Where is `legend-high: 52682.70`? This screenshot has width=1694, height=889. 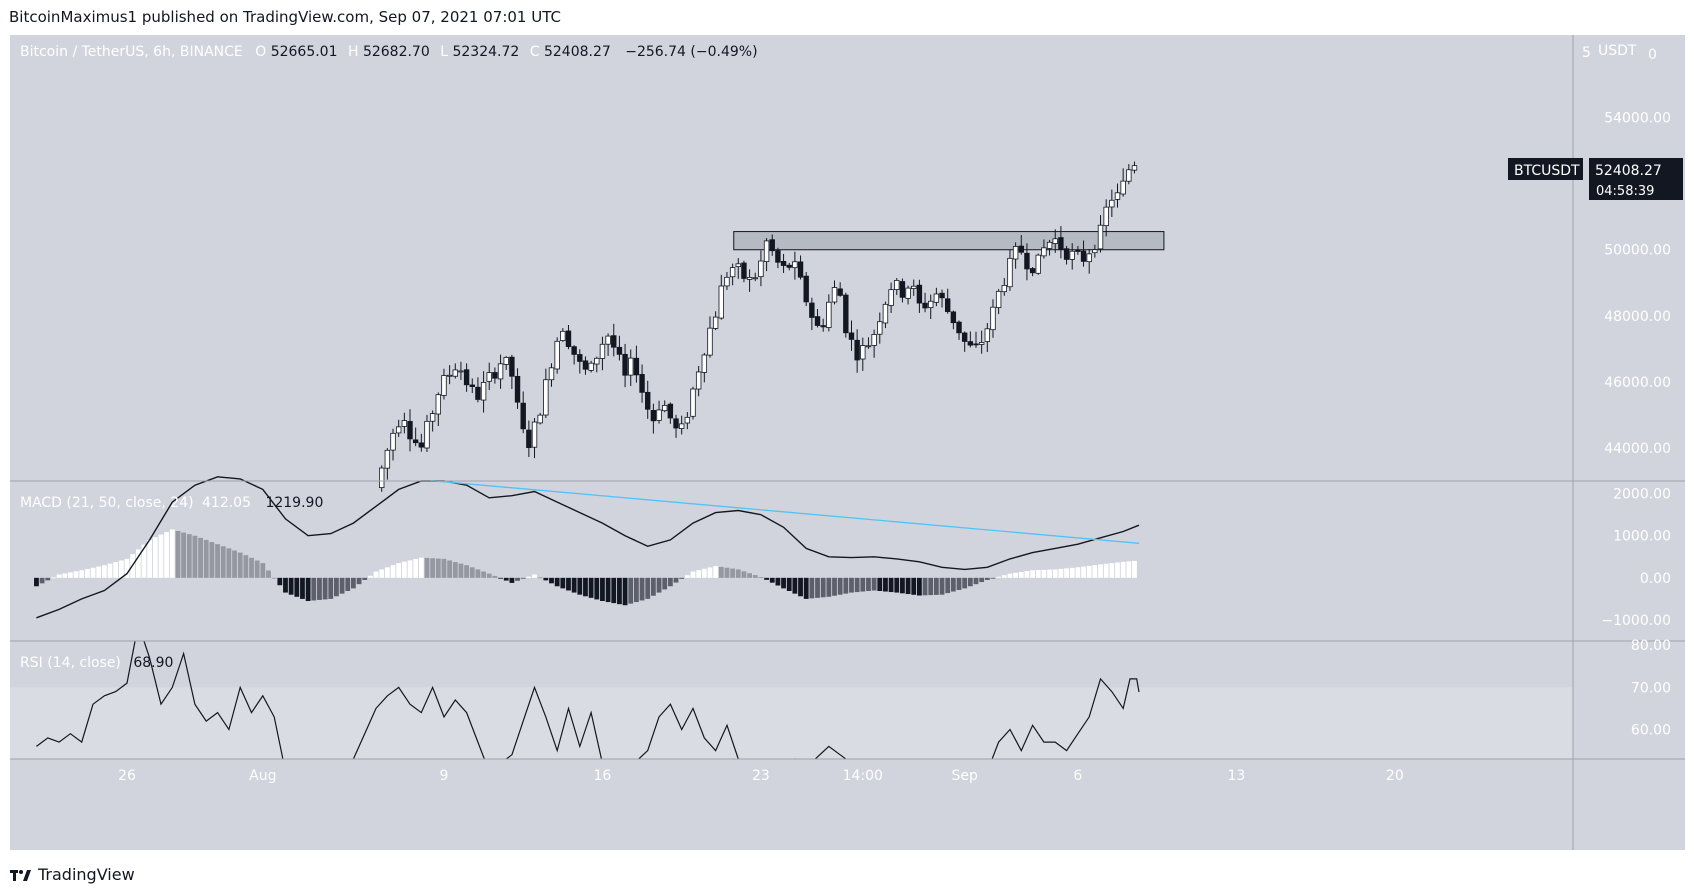 legend-high: 52682.70 is located at coordinates (396, 52).